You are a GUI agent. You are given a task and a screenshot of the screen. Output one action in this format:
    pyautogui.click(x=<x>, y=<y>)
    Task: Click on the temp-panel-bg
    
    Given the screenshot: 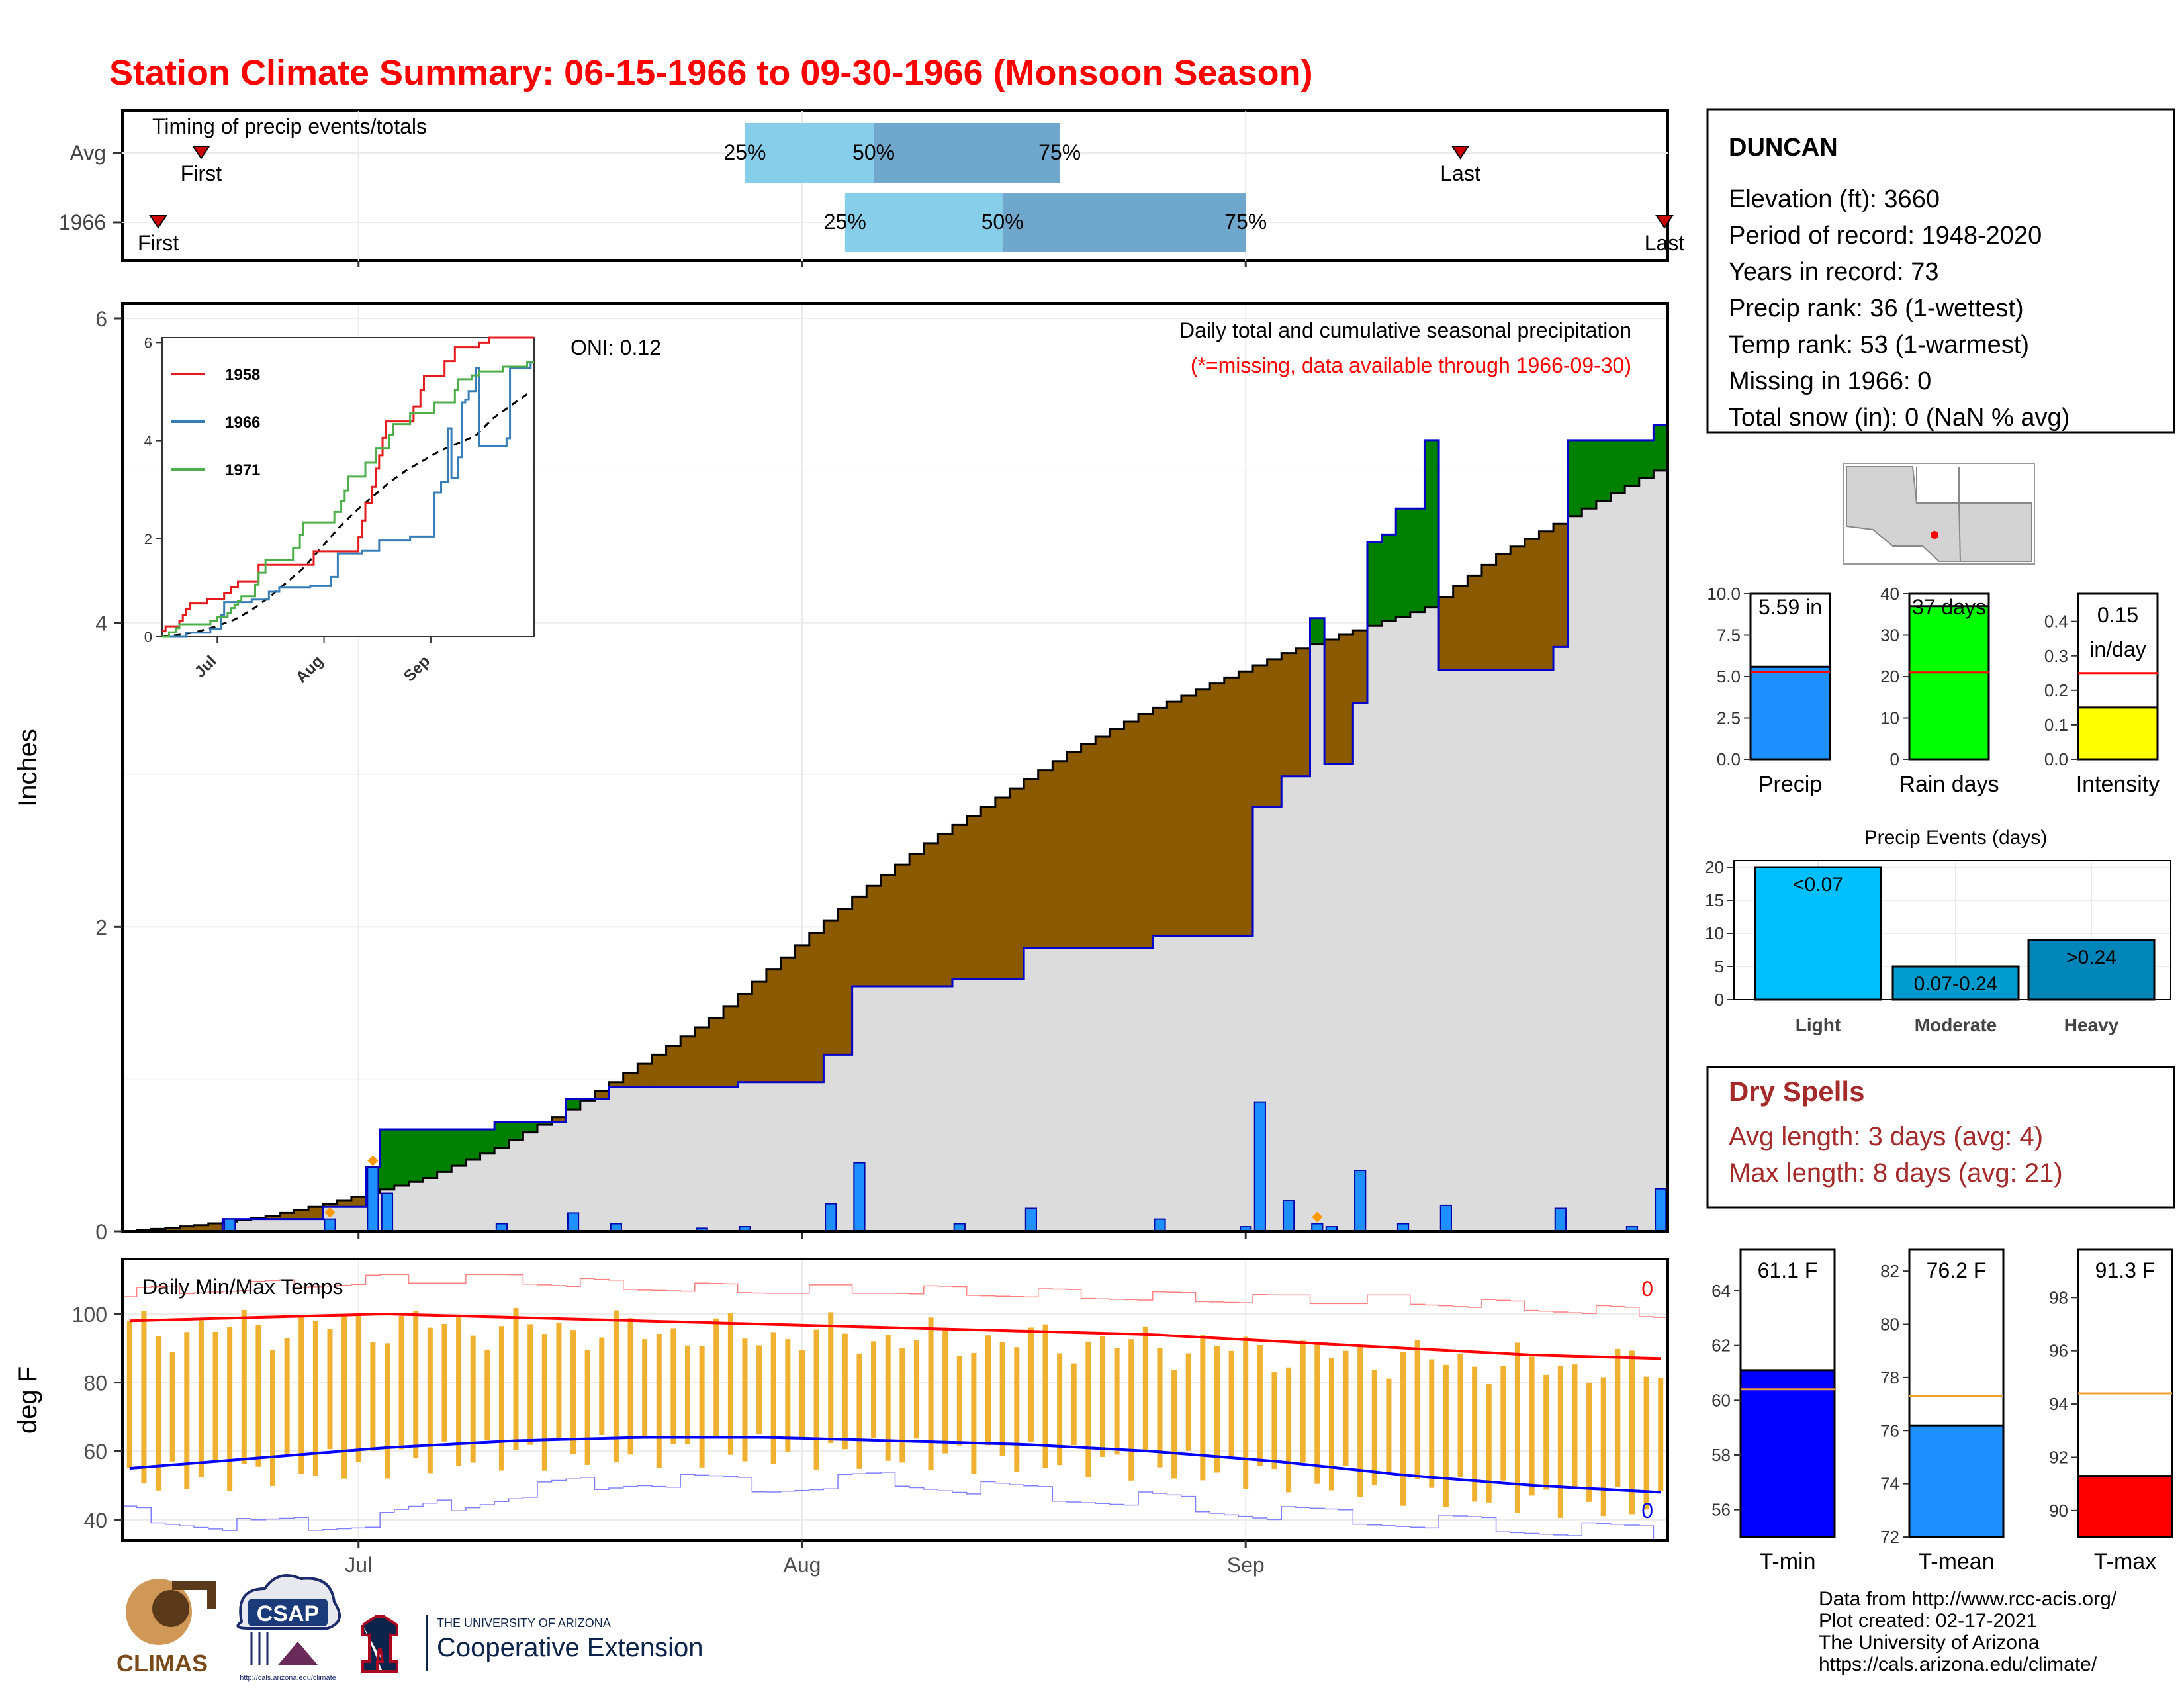 What is the action you would take?
    pyautogui.click(x=895, y=1399)
    